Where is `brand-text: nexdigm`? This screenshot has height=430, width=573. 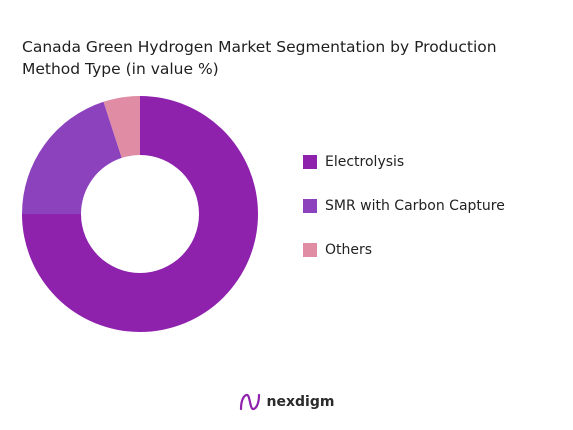
brand-text: nexdigm is located at coordinates (300, 402).